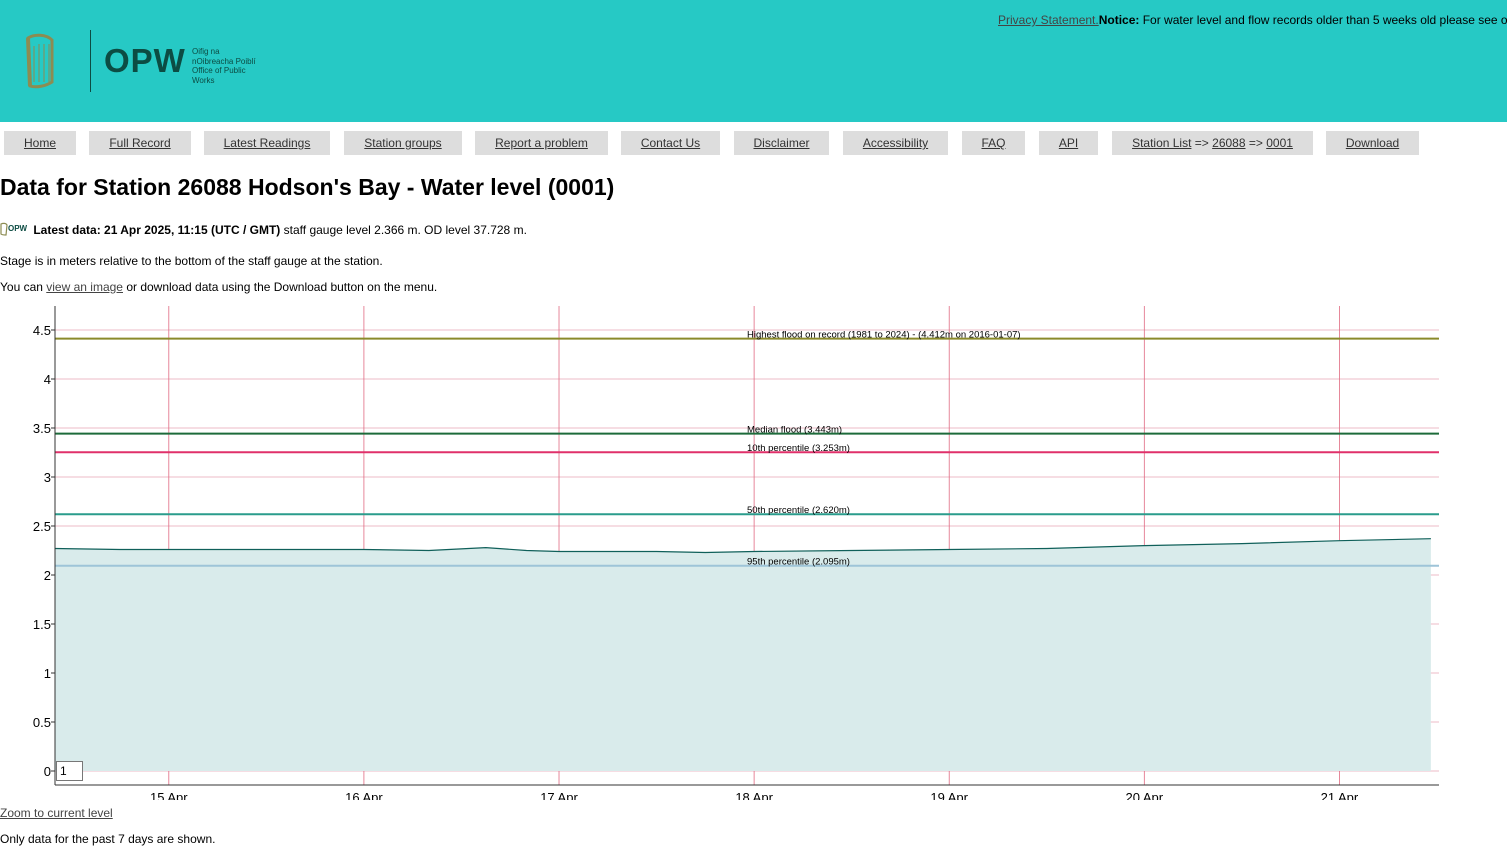 The height and width of the screenshot is (852, 1507). What do you see at coordinates (224, 61) in the screenshot?
I see `logo-subtitle-line: nOibreacha Poiblí` at bounding box center [224, 61].